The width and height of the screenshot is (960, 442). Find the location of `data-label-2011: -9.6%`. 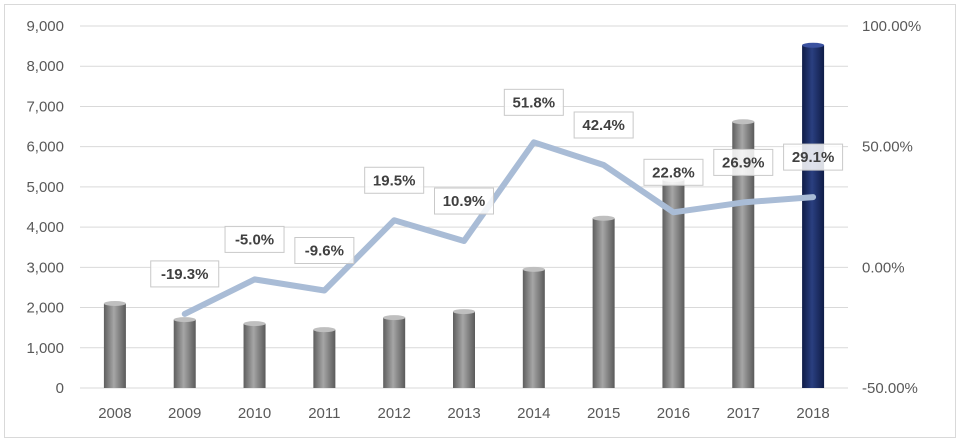

data-label-2011: -9.6% is located at coordinates (324, 251).